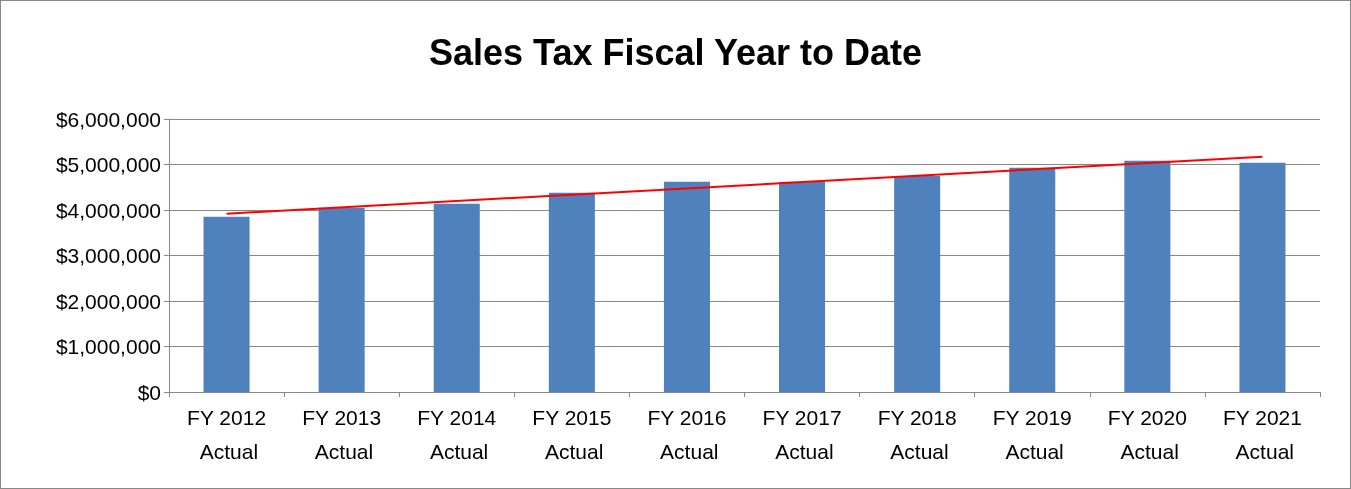 The height and width of the screenshot is (489, 1351). Describe the element at coordinates (1032, 434) in the screenshot. I see `x-tick-label: FY 2019 Actual` at that location.